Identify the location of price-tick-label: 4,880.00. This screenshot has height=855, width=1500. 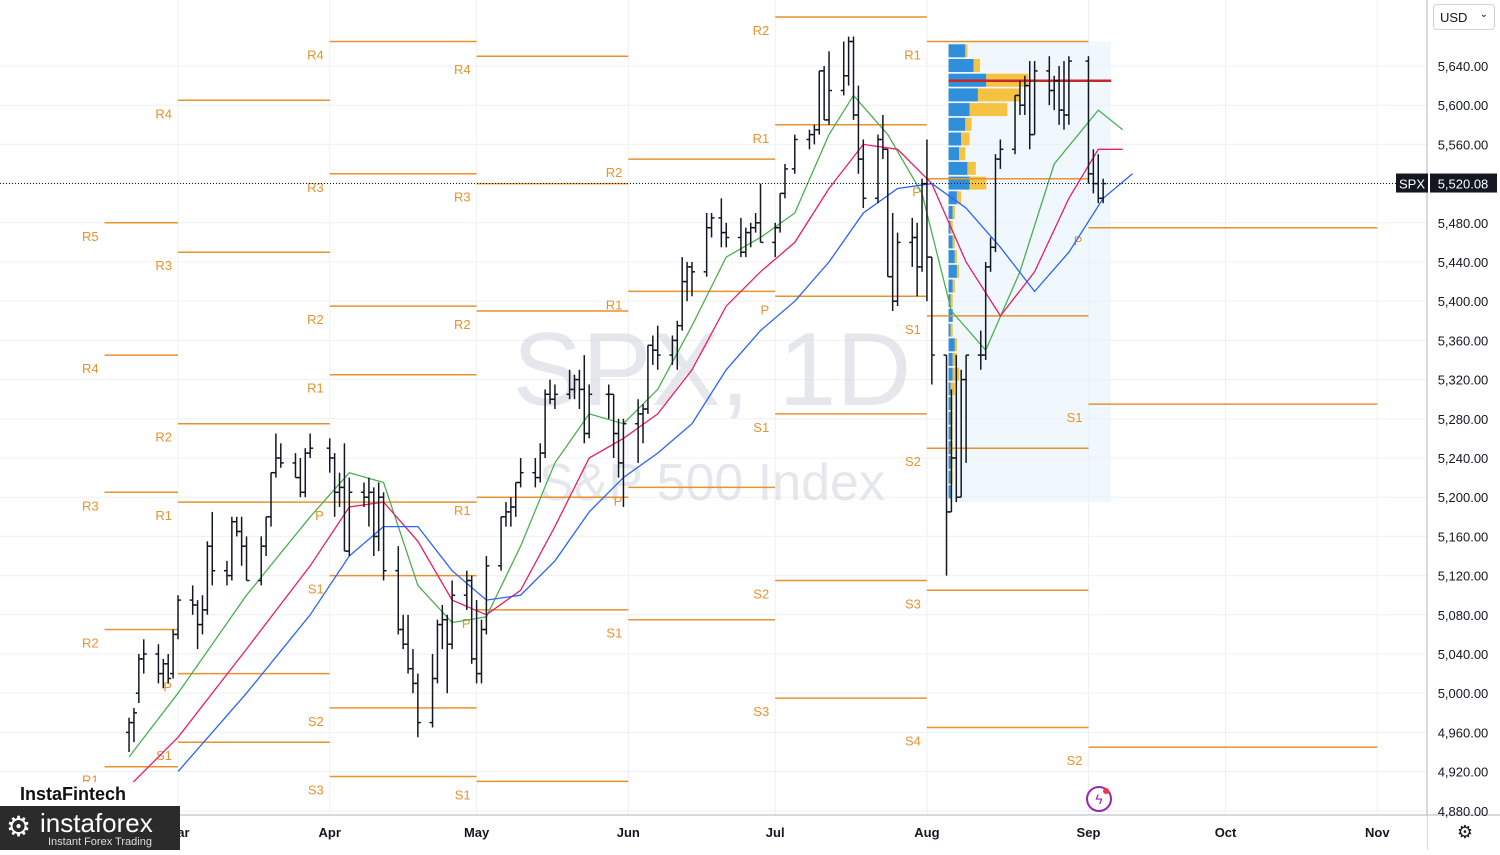
(1463, 811).